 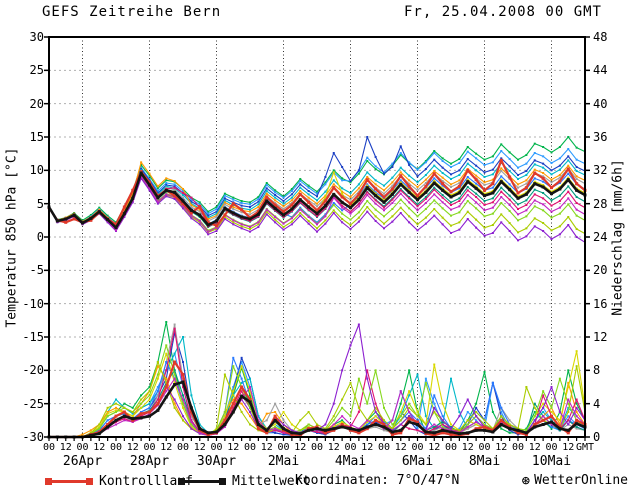 I want to click on precip-tick-label: 24, so click(x=600, y=237).